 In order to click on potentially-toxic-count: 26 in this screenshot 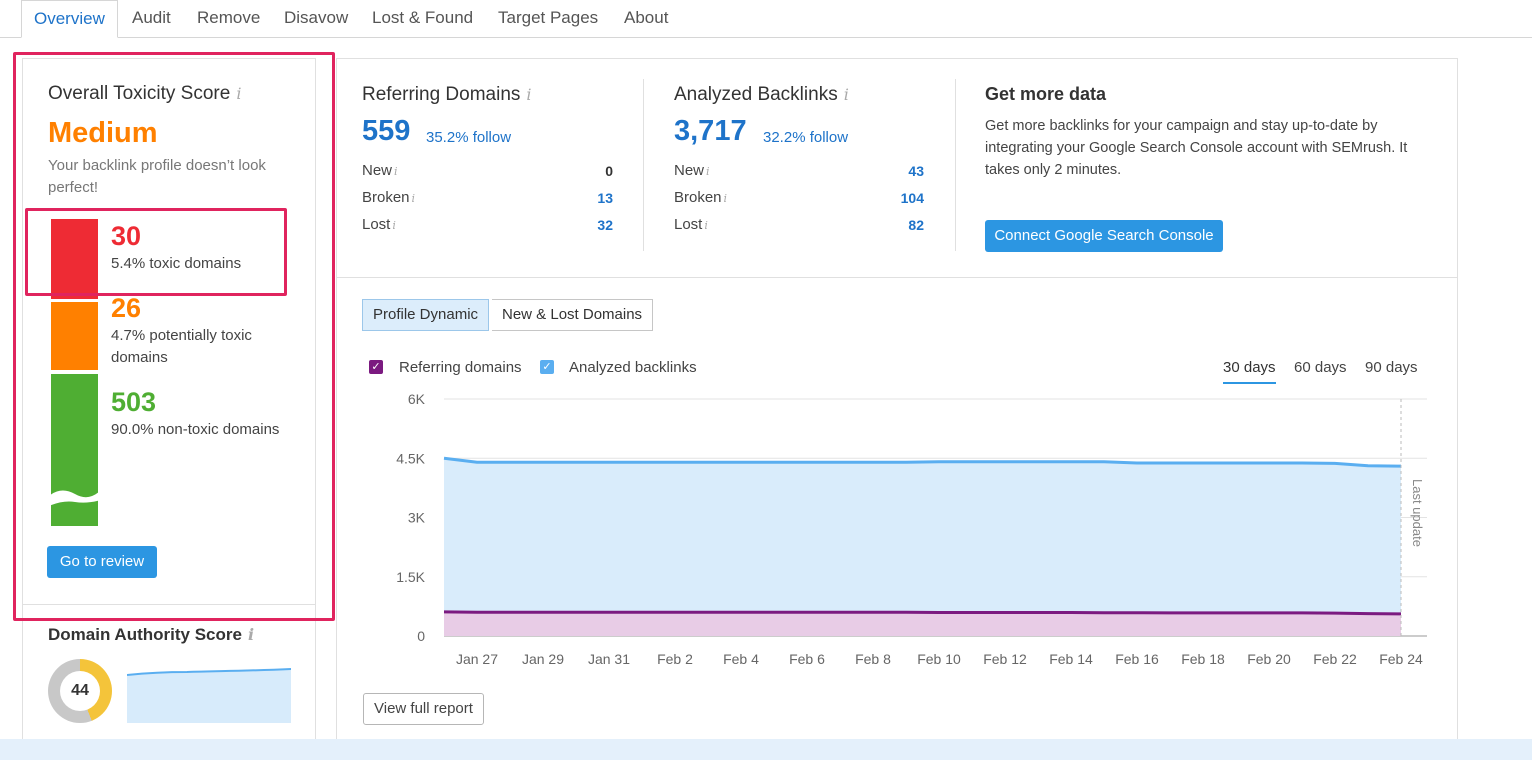, I will do `click(126, 308)`.